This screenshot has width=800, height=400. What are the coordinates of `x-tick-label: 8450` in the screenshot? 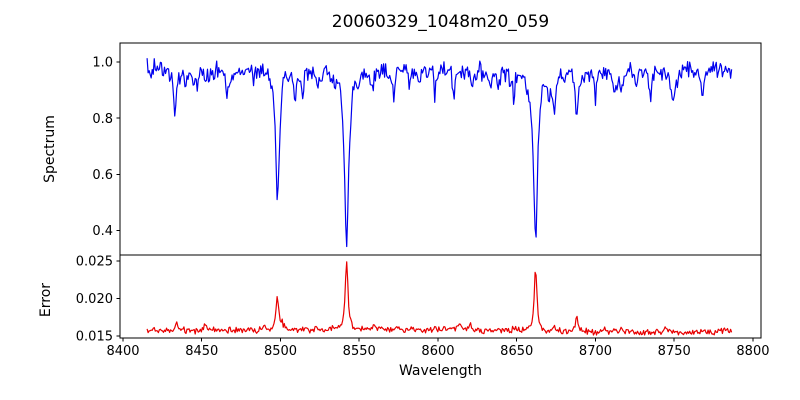 It's located at (201, 351).